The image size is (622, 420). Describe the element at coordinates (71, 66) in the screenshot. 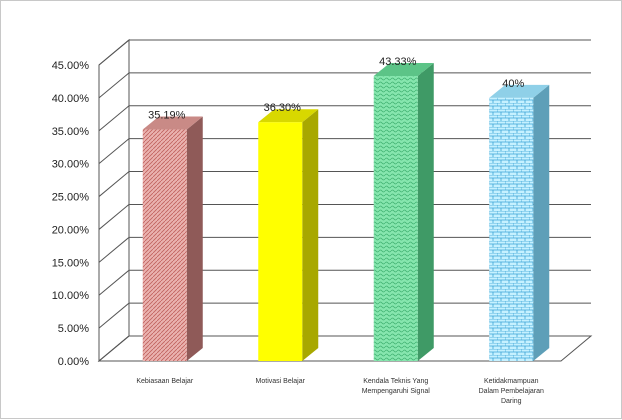

I see `y-tick-label: 45.00%` at that location.